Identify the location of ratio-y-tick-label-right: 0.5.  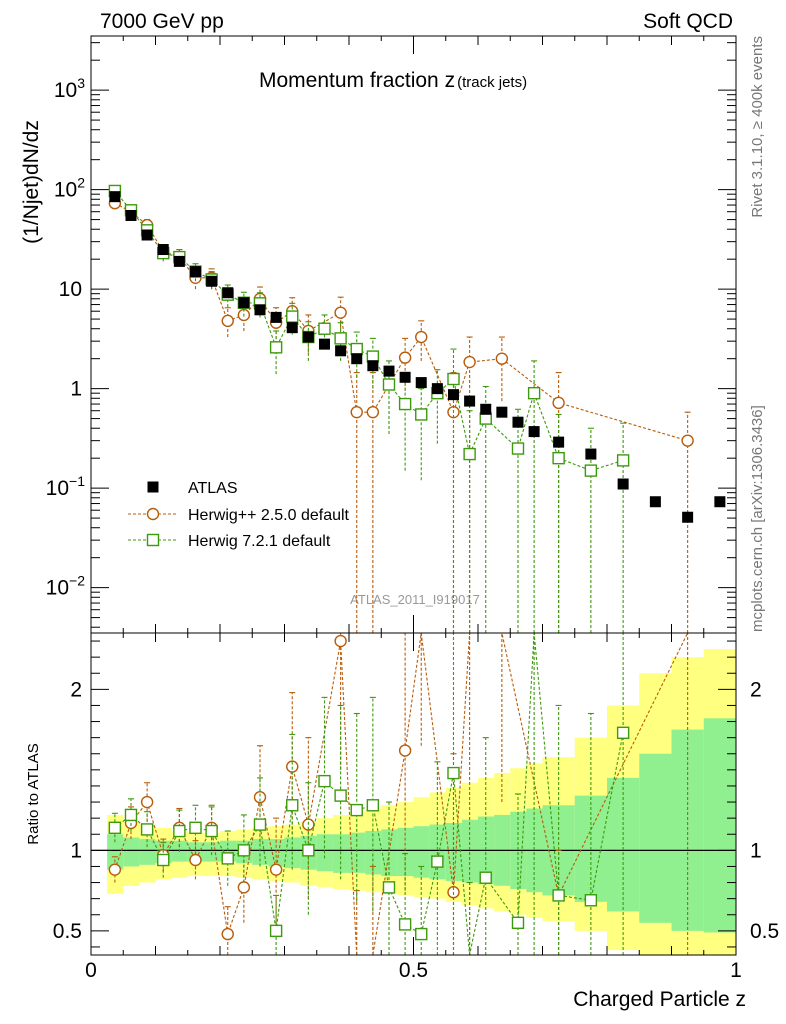
(764, 931).